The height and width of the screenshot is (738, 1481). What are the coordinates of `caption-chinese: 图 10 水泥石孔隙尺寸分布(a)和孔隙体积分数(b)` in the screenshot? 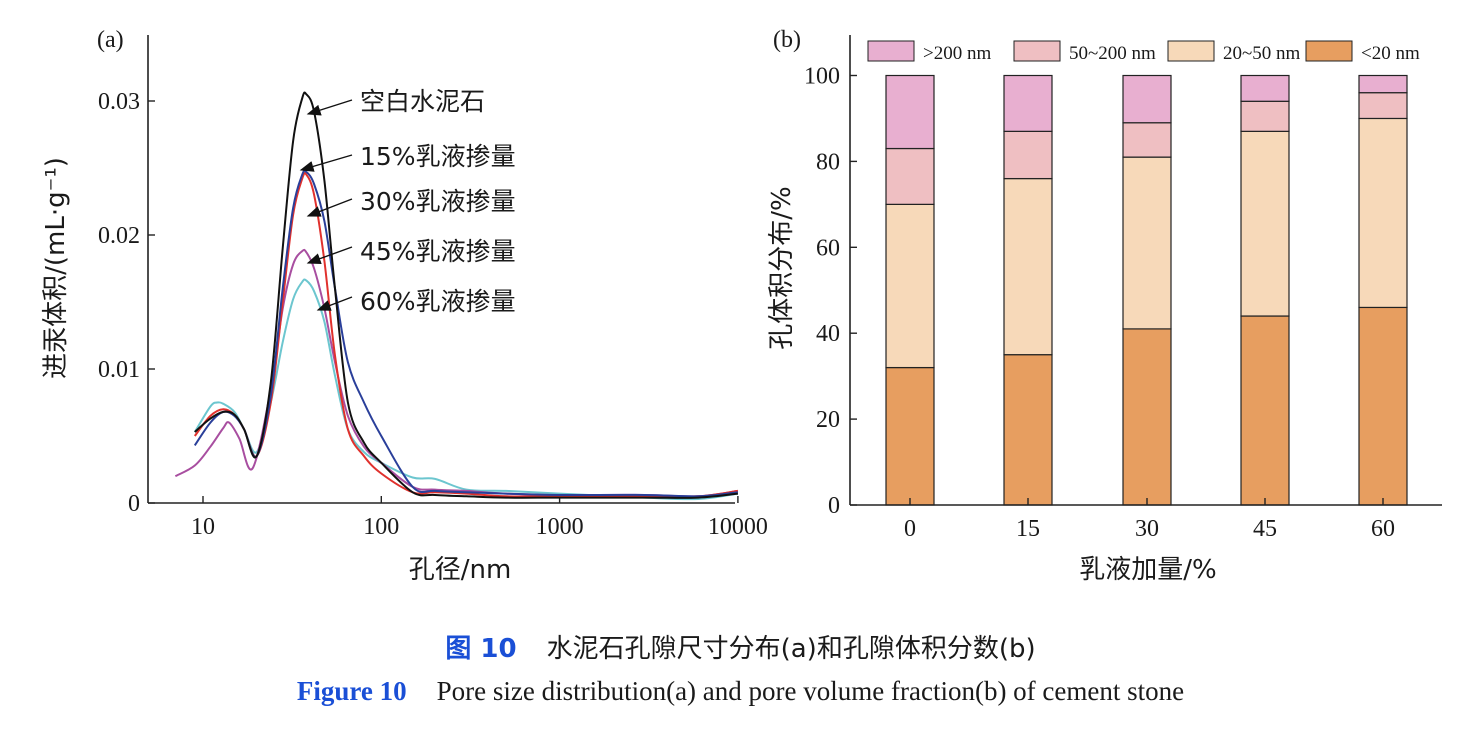 It's located at (740, 646).